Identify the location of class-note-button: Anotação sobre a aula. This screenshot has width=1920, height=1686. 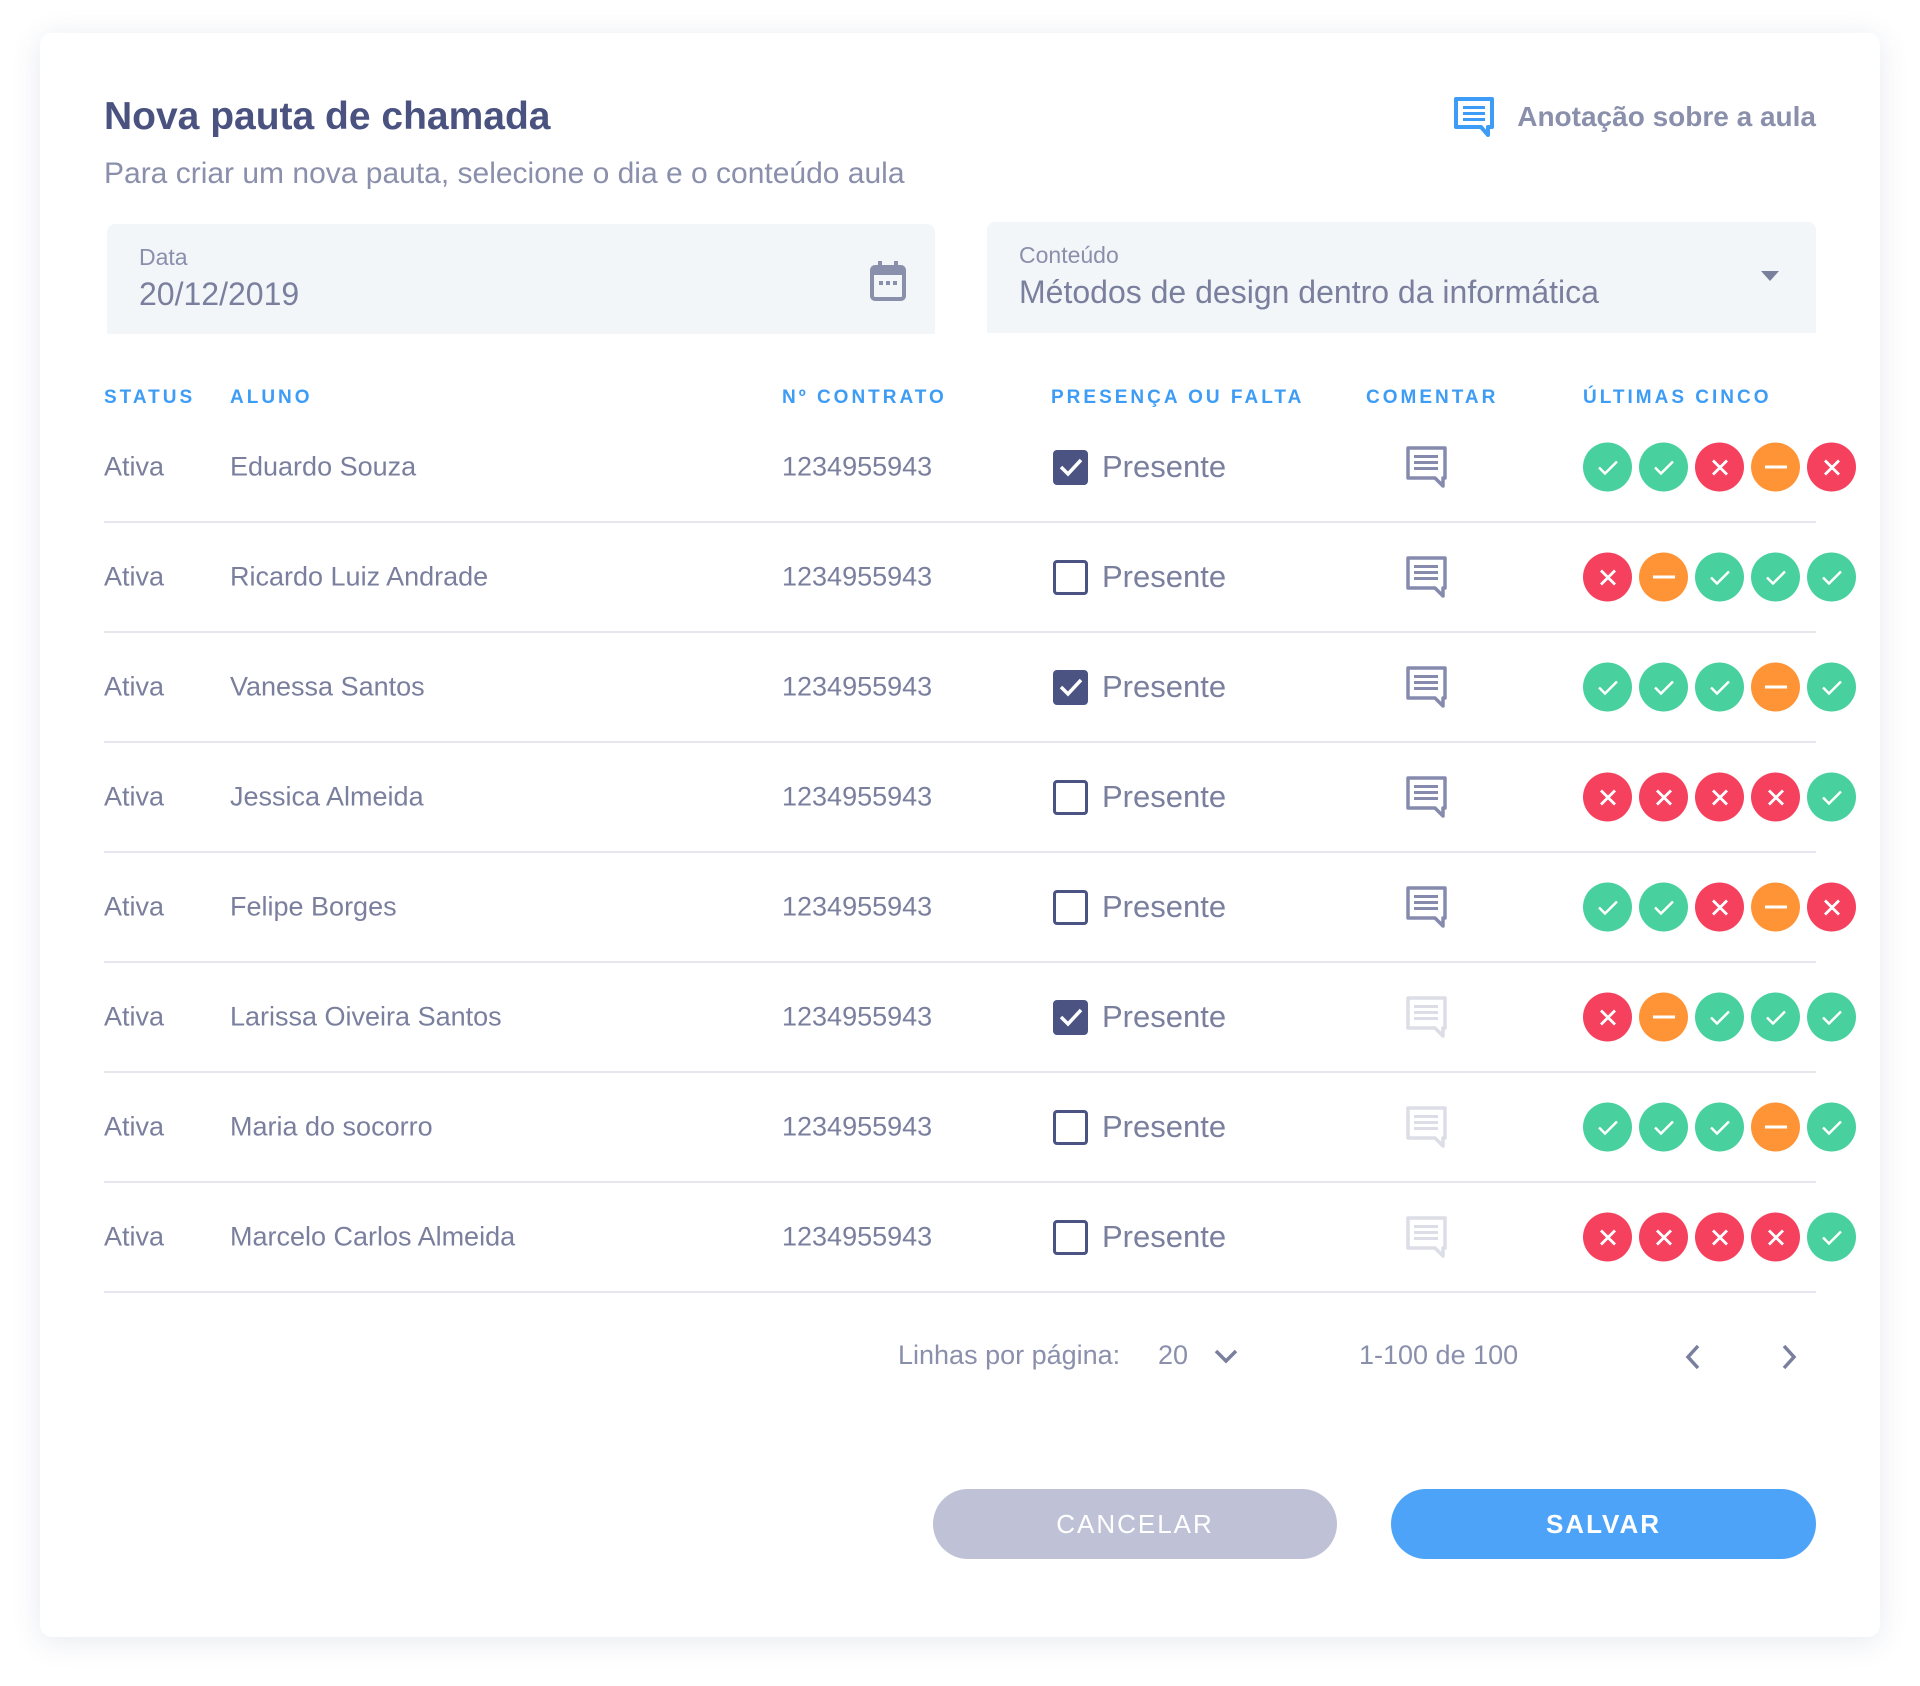
(1634, 117).